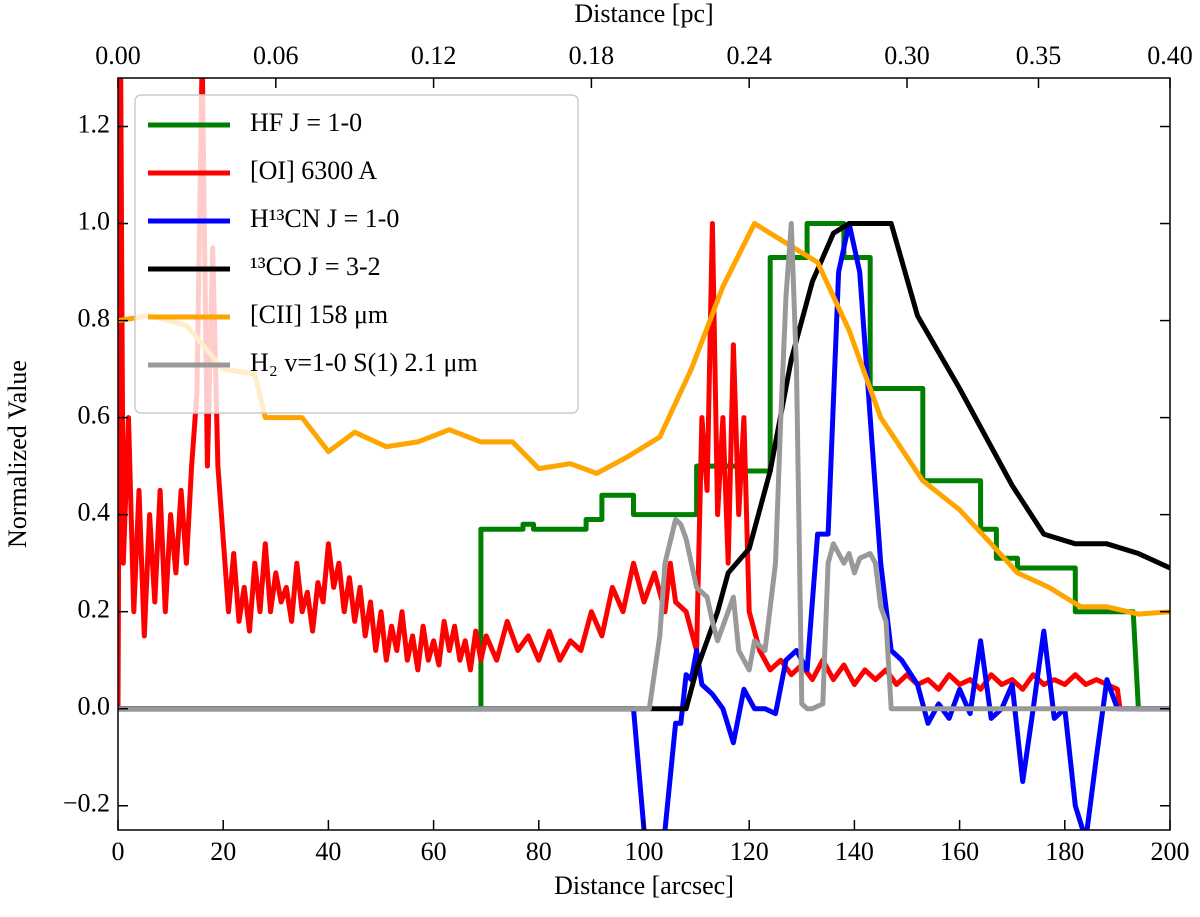 This screenshot has width=1200, height=917. I want to click on y-tick-label: 1.0, so click(94, 221).